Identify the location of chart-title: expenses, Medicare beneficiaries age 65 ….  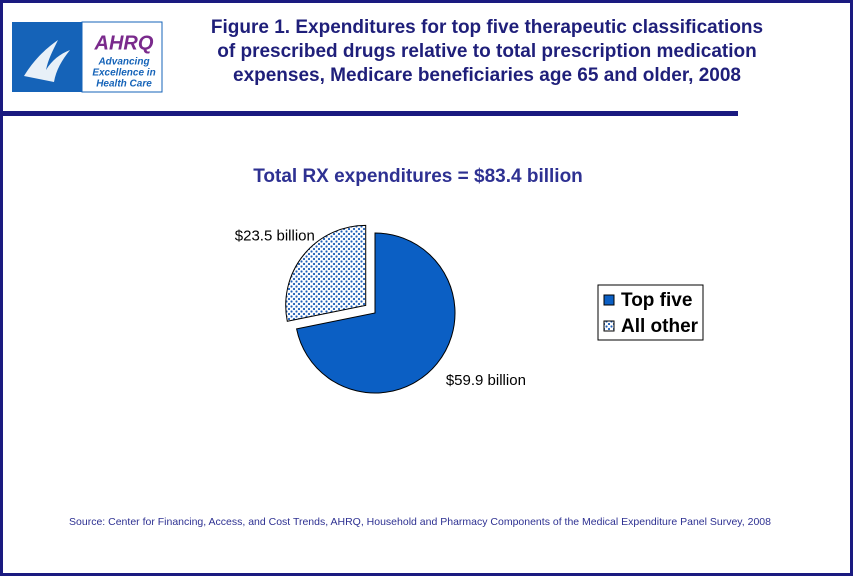
(487, 75).